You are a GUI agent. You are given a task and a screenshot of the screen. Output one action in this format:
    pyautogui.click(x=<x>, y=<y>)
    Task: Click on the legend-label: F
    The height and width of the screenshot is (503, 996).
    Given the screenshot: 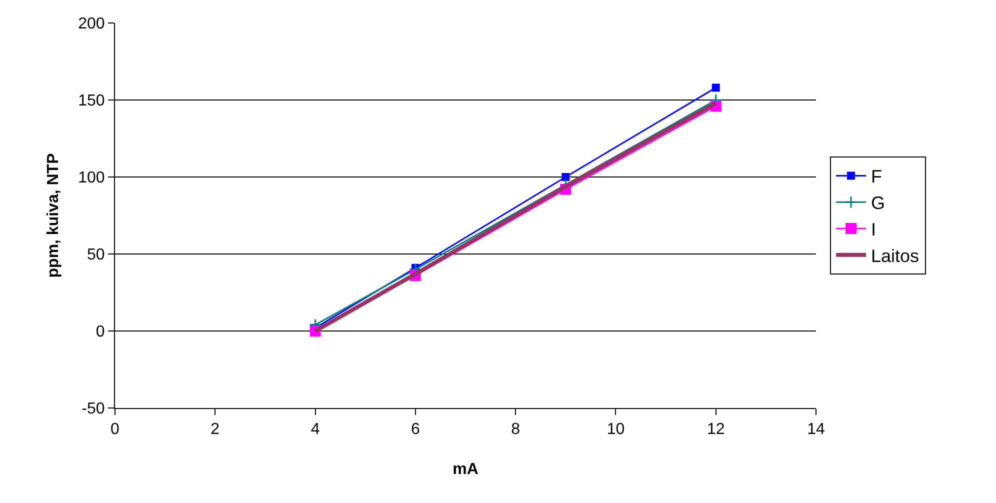 What is the action you would take?
    pyautogui.click(x=876, y=176)
    